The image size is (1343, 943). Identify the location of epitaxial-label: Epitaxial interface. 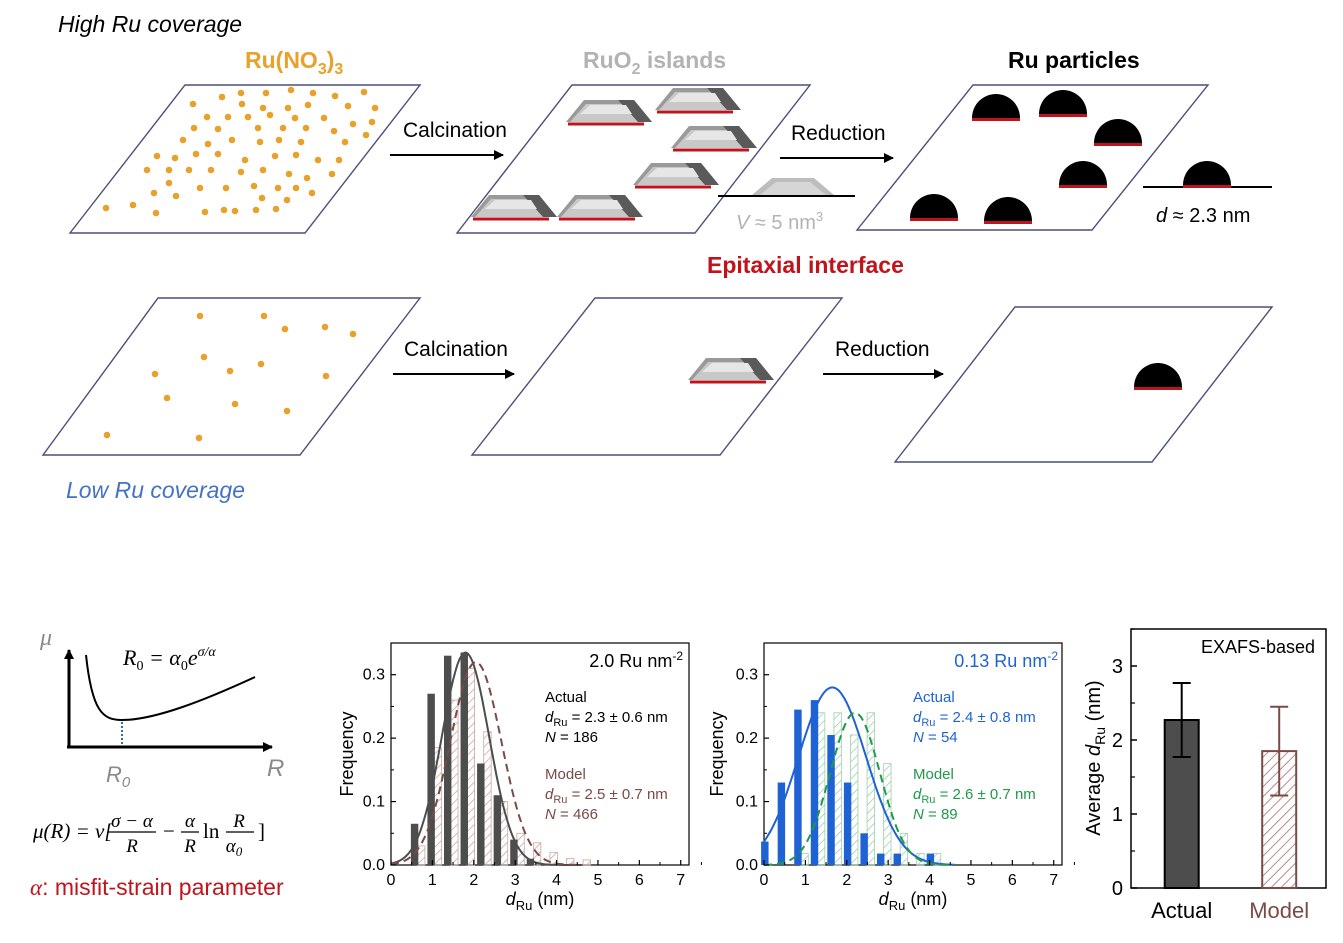
(805, 265).